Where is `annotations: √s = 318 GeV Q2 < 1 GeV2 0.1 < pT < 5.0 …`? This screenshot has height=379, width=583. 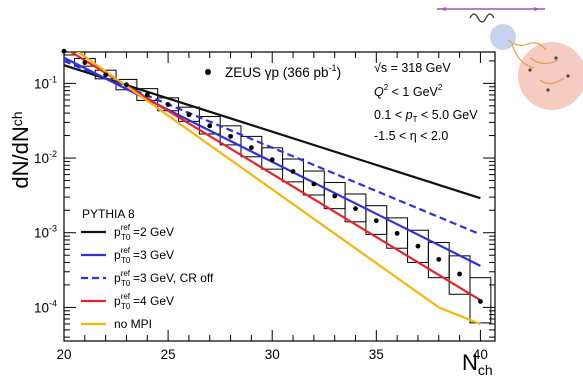
annotations: √s = 318 GeV Q2 < 1 GeV2 0.1 < pT < 5.0 … is located at coordinates (426, 102).